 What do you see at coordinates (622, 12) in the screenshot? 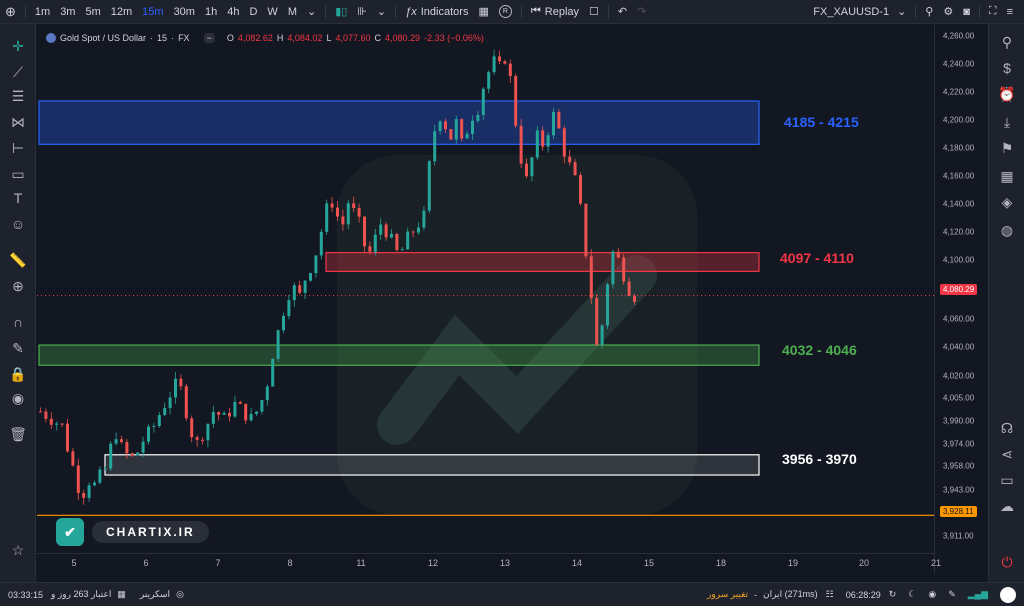
I see `undo-icon: ↶` at bounding box center [622, 12].